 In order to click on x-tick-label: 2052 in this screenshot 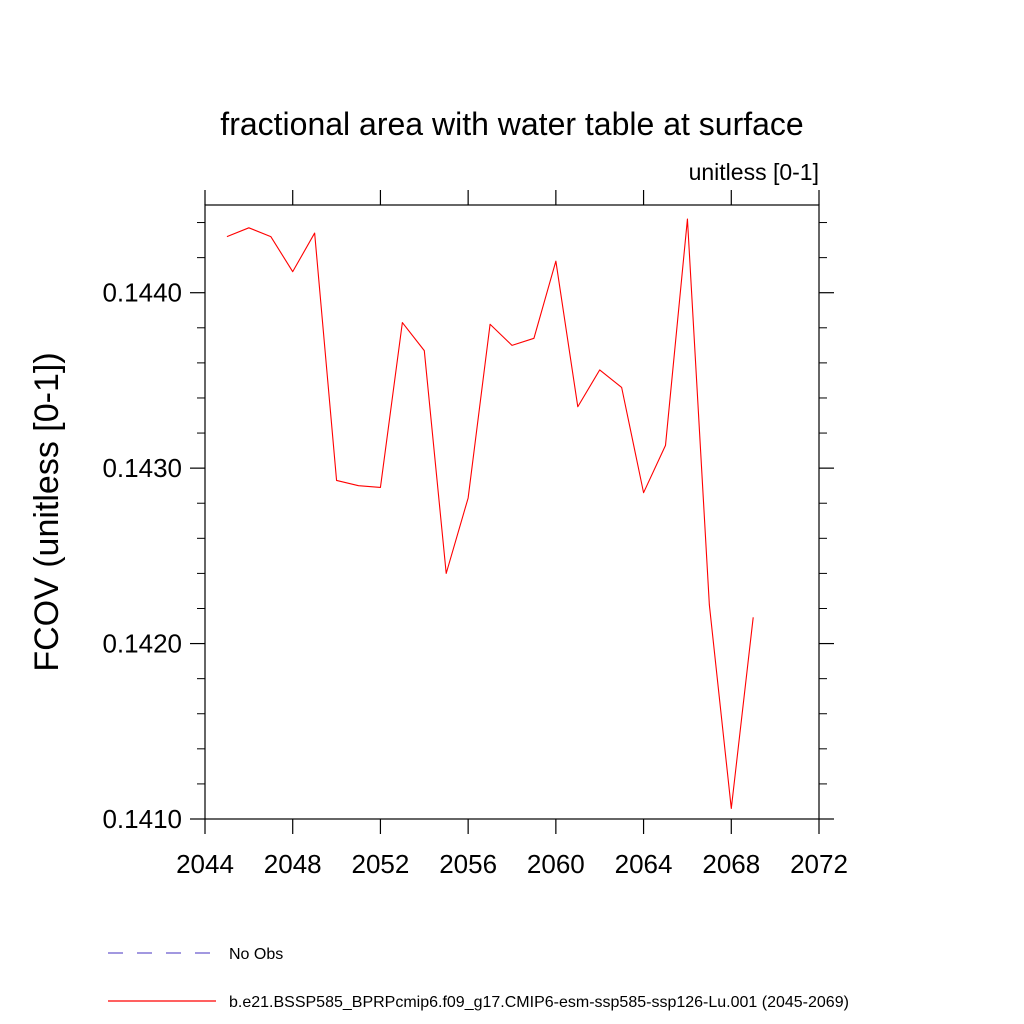, I will do `click(381, 864)`.